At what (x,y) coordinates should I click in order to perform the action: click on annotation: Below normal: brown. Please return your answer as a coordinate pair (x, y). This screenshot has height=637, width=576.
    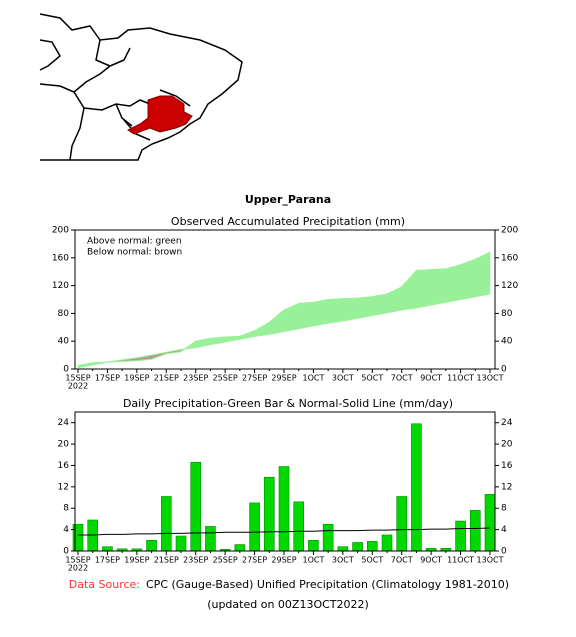
    Looking at the image, I should click on (134, 253).